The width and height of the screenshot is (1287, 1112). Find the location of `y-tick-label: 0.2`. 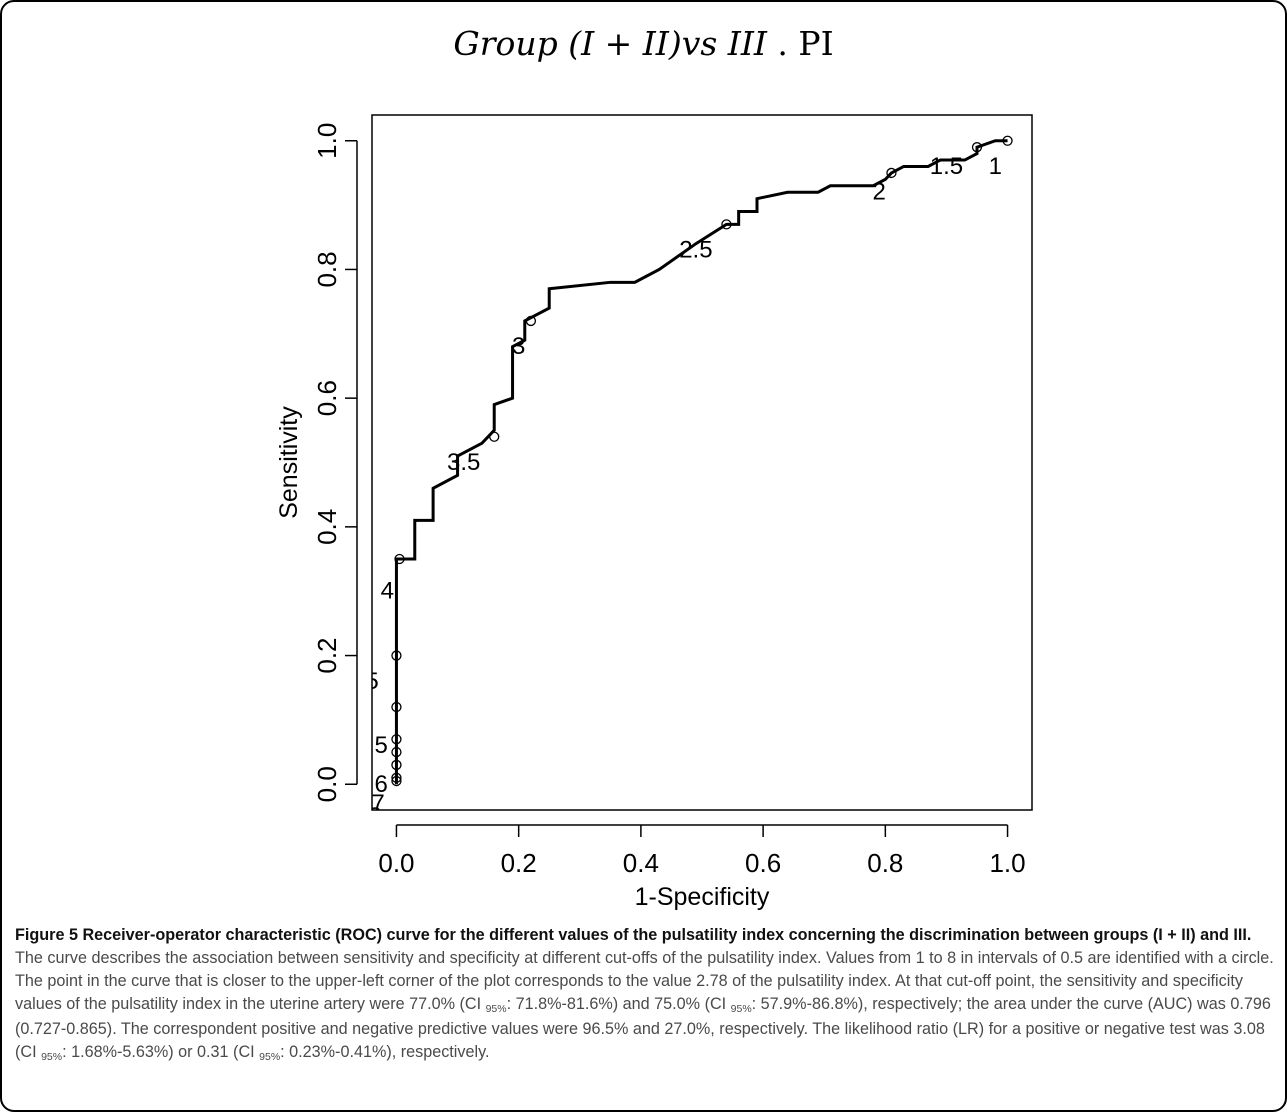

y-tick-label: 0.2 is located at coordinates (327, 655).